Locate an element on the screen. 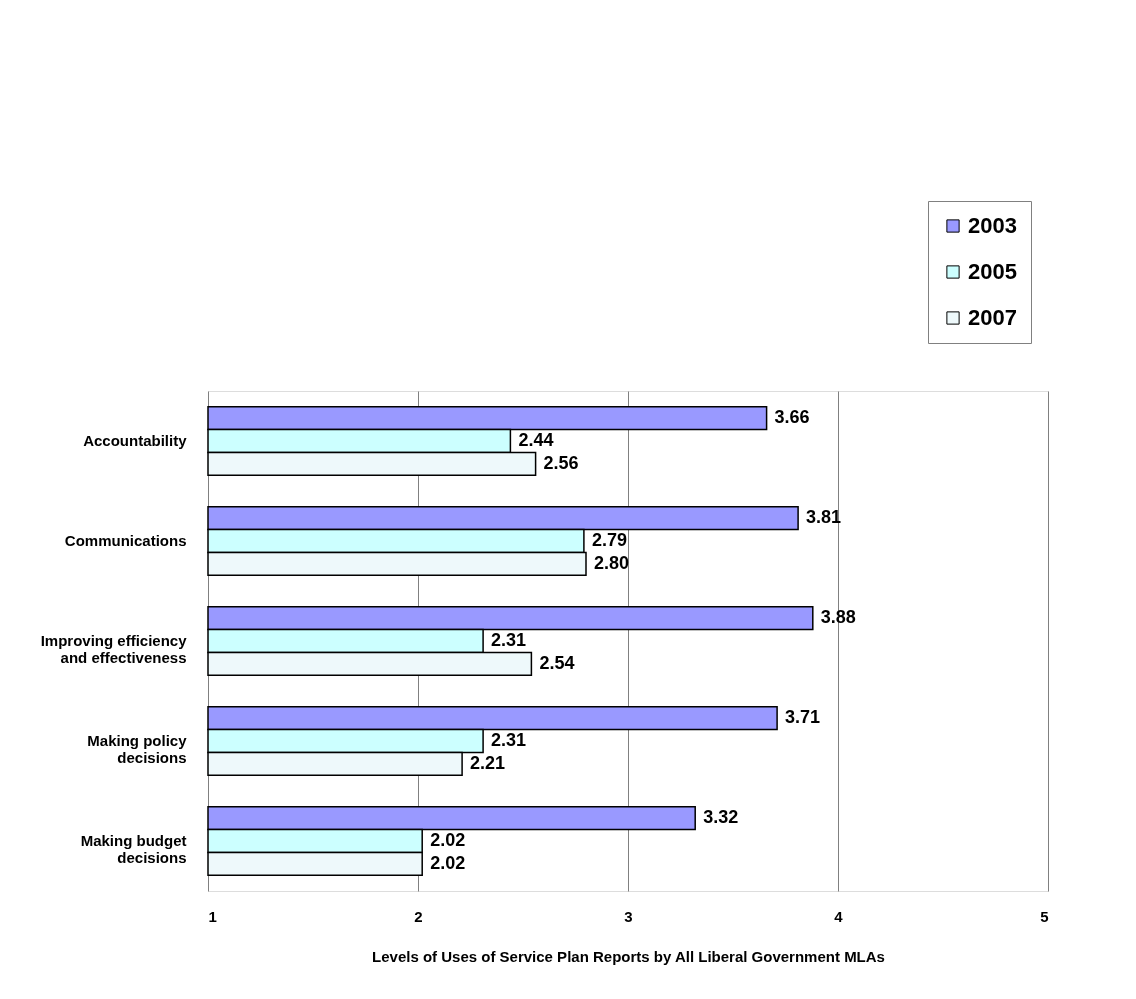 The image size is (1136, 999). y-tick-label: Making budget decisions is located at coordinates (133, 849).